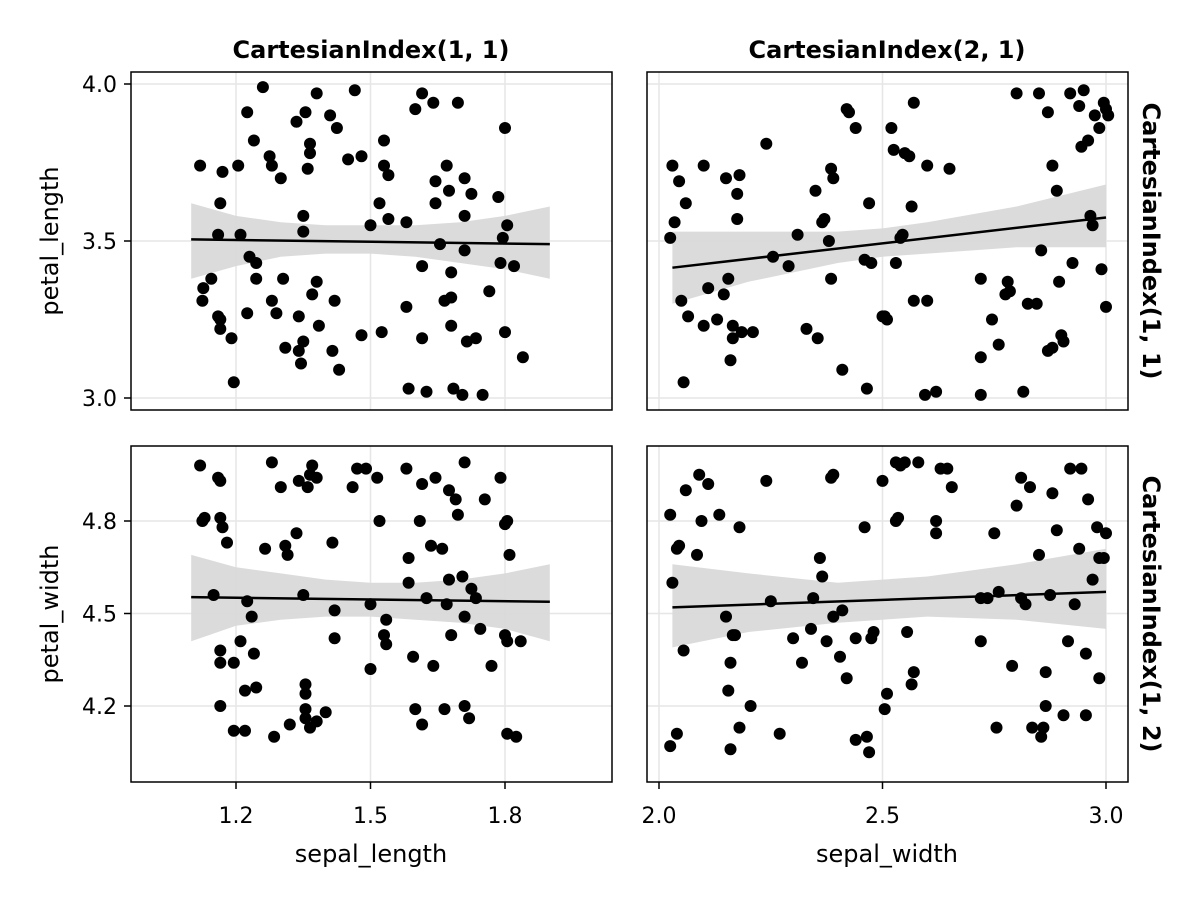 The width and height of the screenshot is (1200, 900). I want to click on x-tick-label: 1.8, so click(505, 816).